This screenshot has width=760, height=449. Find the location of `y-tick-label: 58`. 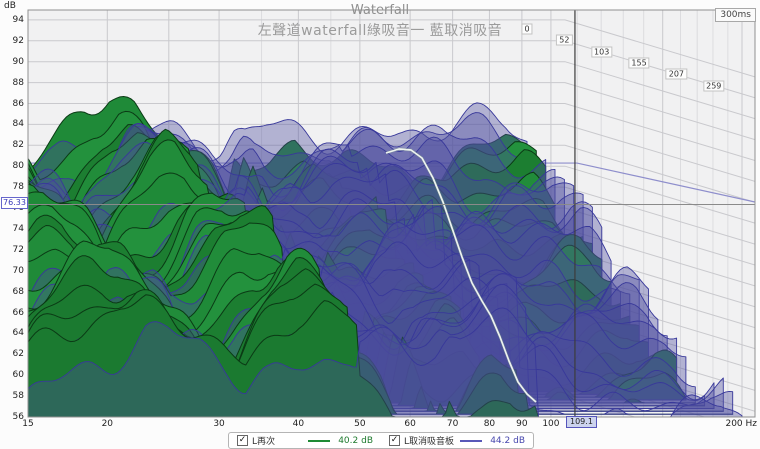

y-tick-label: 58 is located at coordinates (18, 396).